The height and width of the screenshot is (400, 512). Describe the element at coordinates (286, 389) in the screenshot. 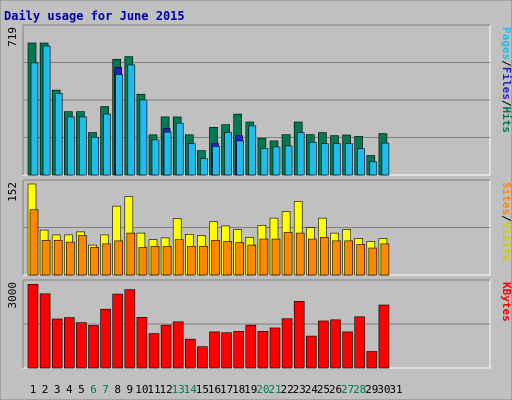

I see `x-label-day-22: 22` at that location.